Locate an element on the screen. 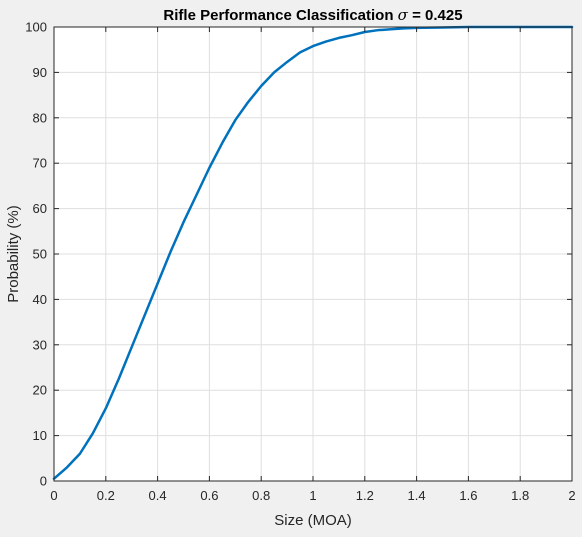  x-tick-label: 1.2 is located at coordinates (365, 495).